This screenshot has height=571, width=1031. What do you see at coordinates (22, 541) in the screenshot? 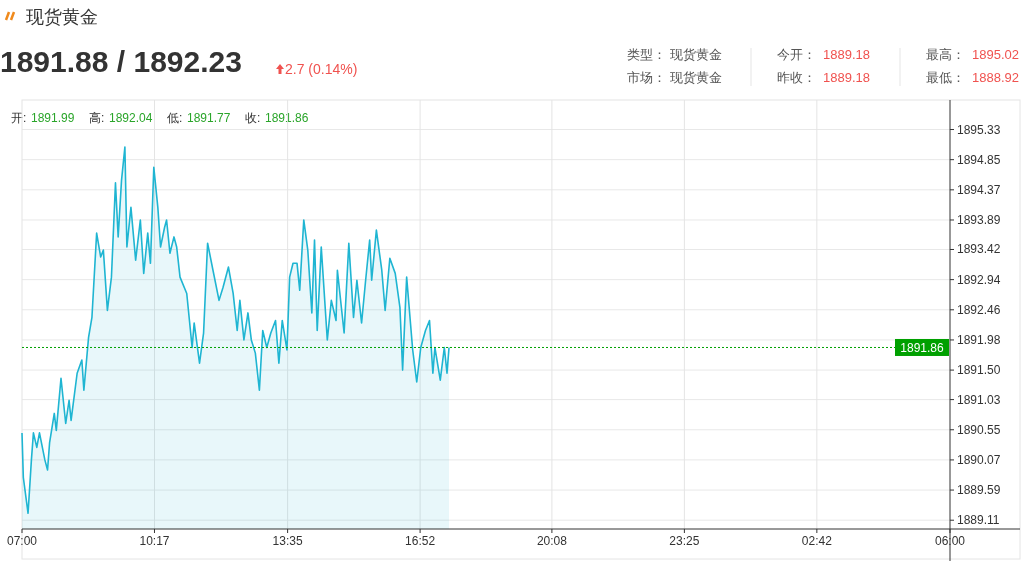
I see `x-tick-label: 07:00` at bounding box center [22, 541].